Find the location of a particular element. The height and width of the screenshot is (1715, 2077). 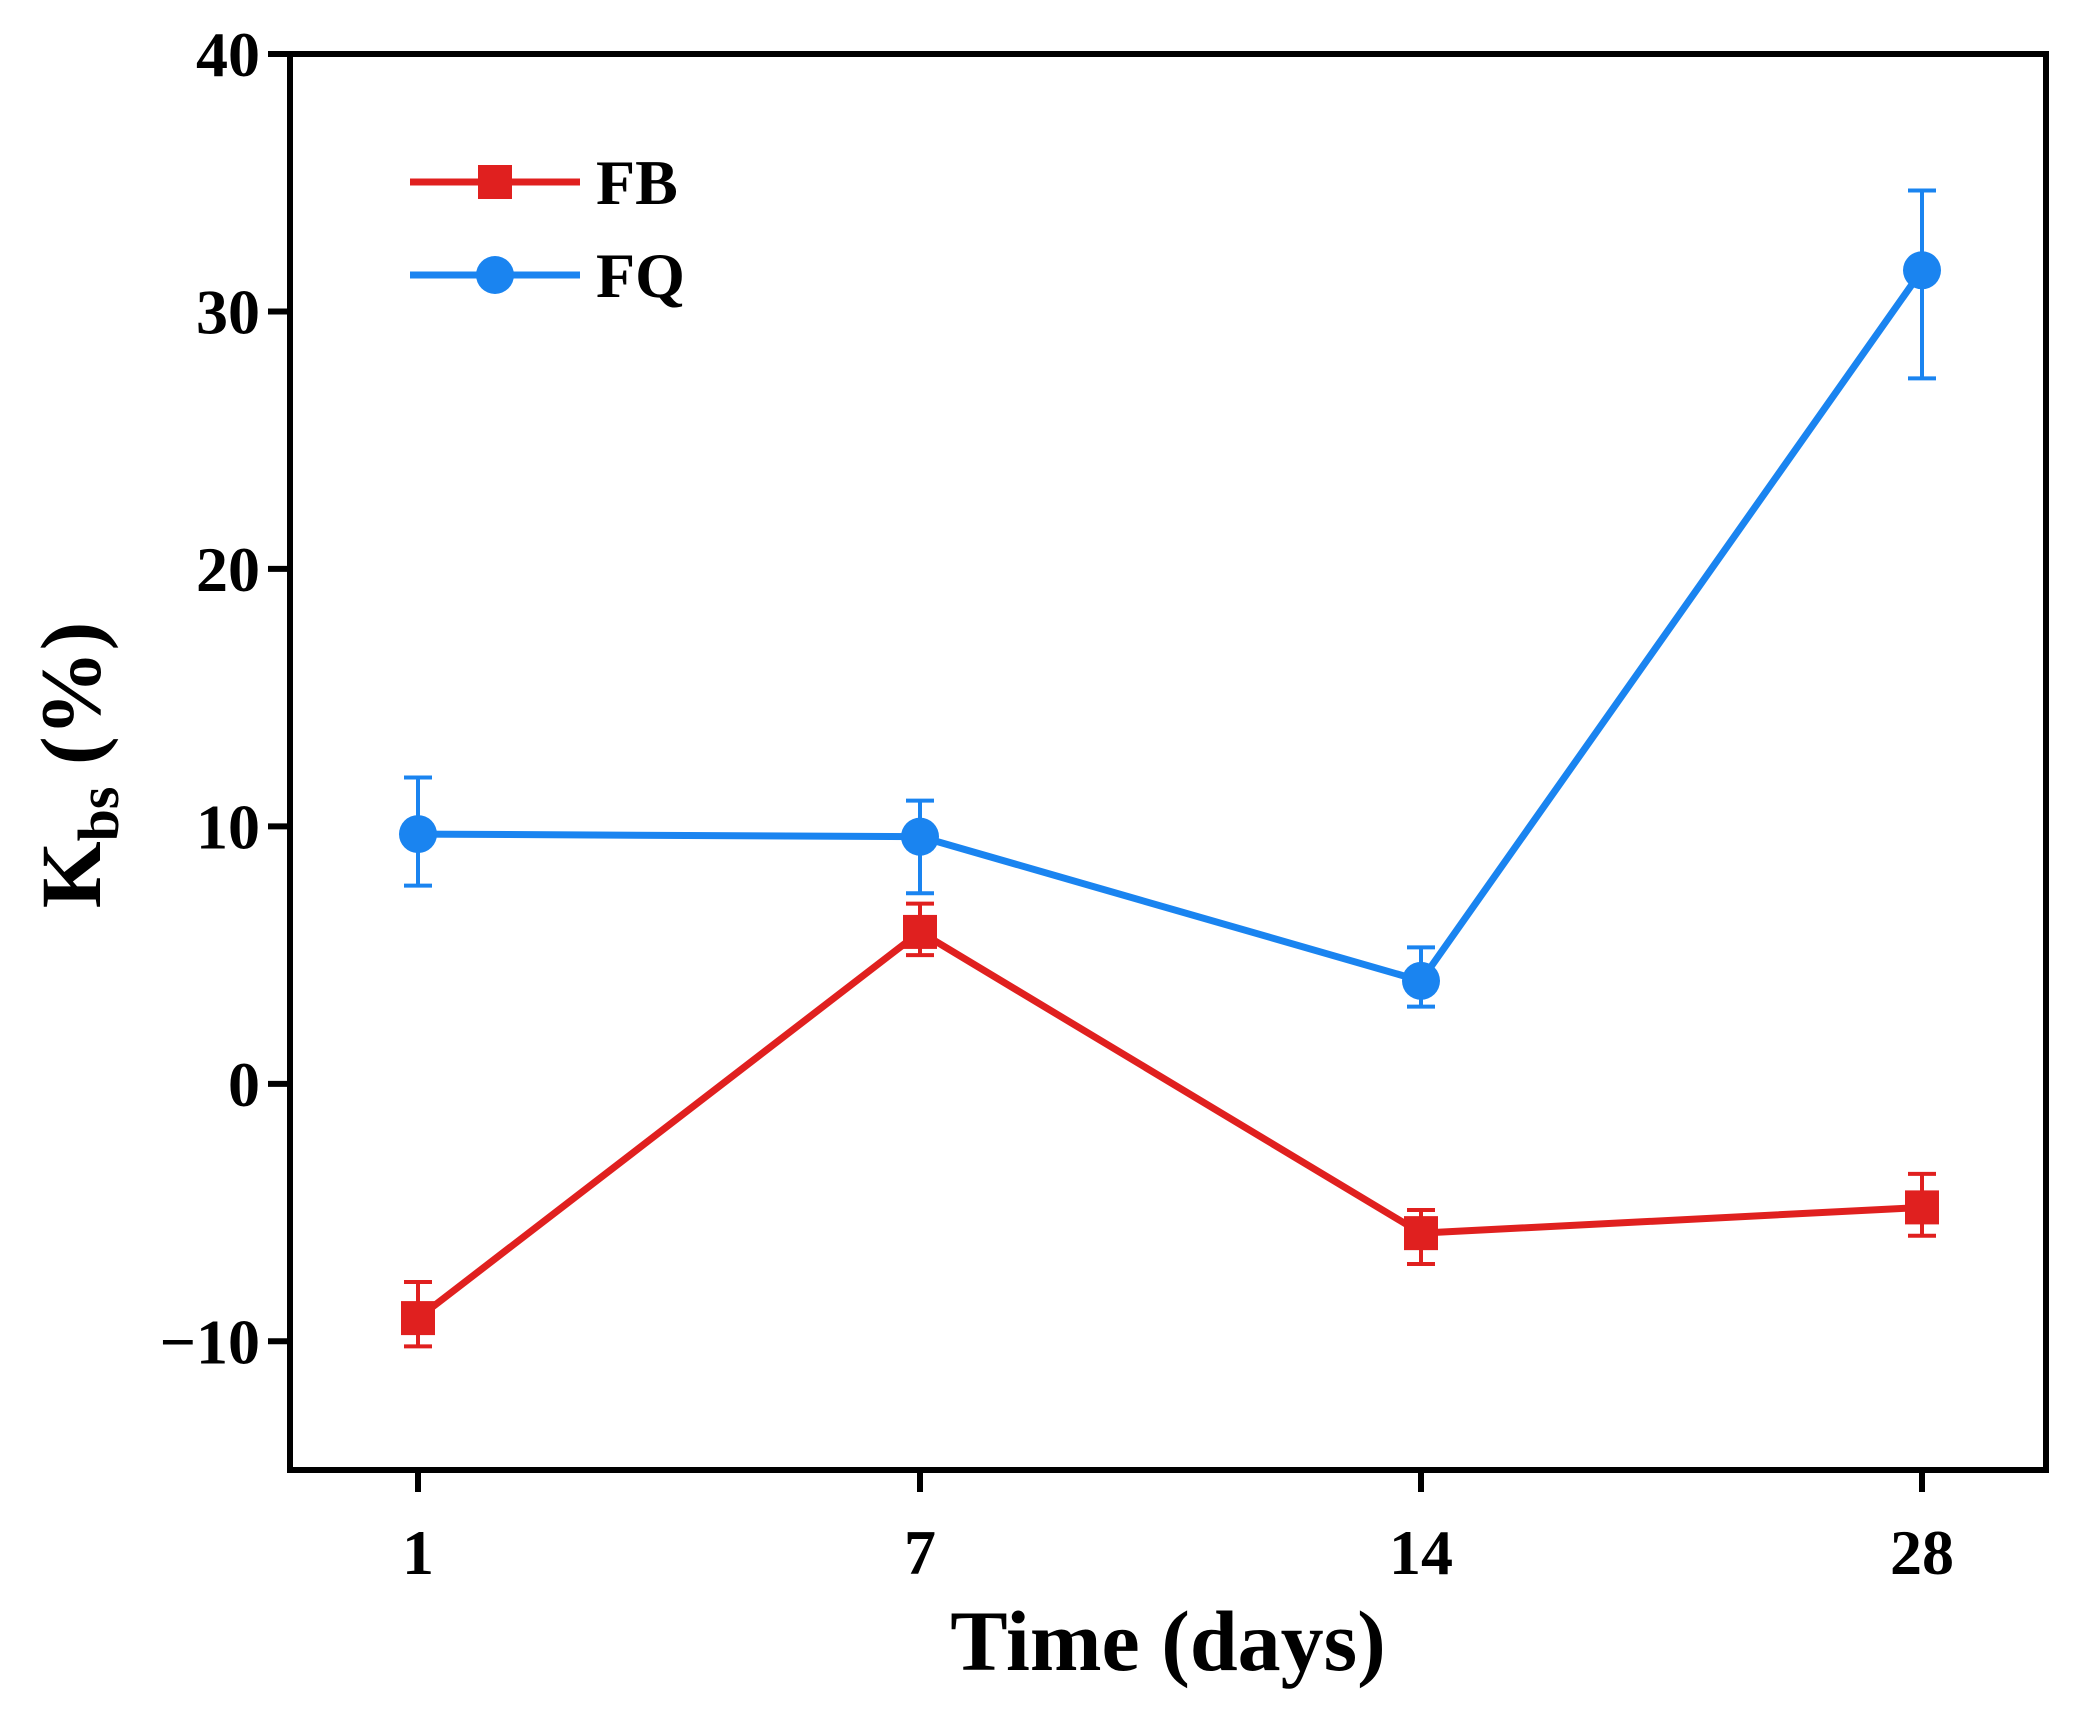

x-tick-label: 14 is located at coordinates (1421, 1552).